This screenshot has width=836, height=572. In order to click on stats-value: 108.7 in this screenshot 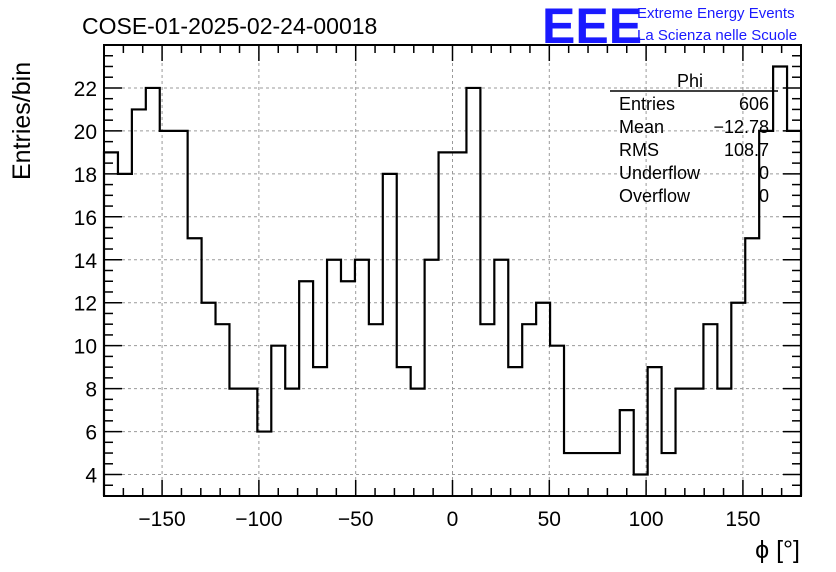, I will do `click(746, 150)`.